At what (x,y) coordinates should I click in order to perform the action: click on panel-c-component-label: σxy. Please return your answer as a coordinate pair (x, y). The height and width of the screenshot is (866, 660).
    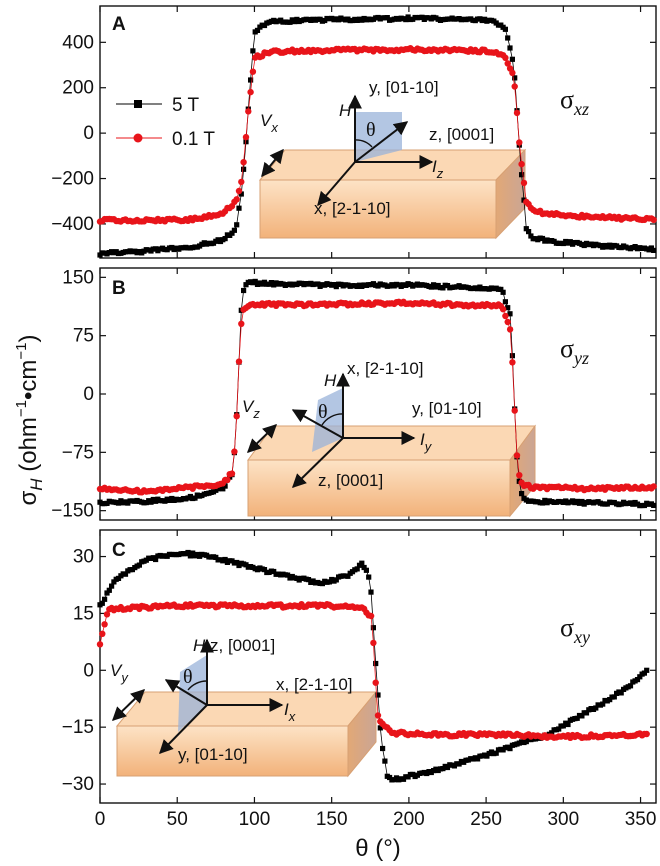
    Looking at the image, I should click on (575, 630).